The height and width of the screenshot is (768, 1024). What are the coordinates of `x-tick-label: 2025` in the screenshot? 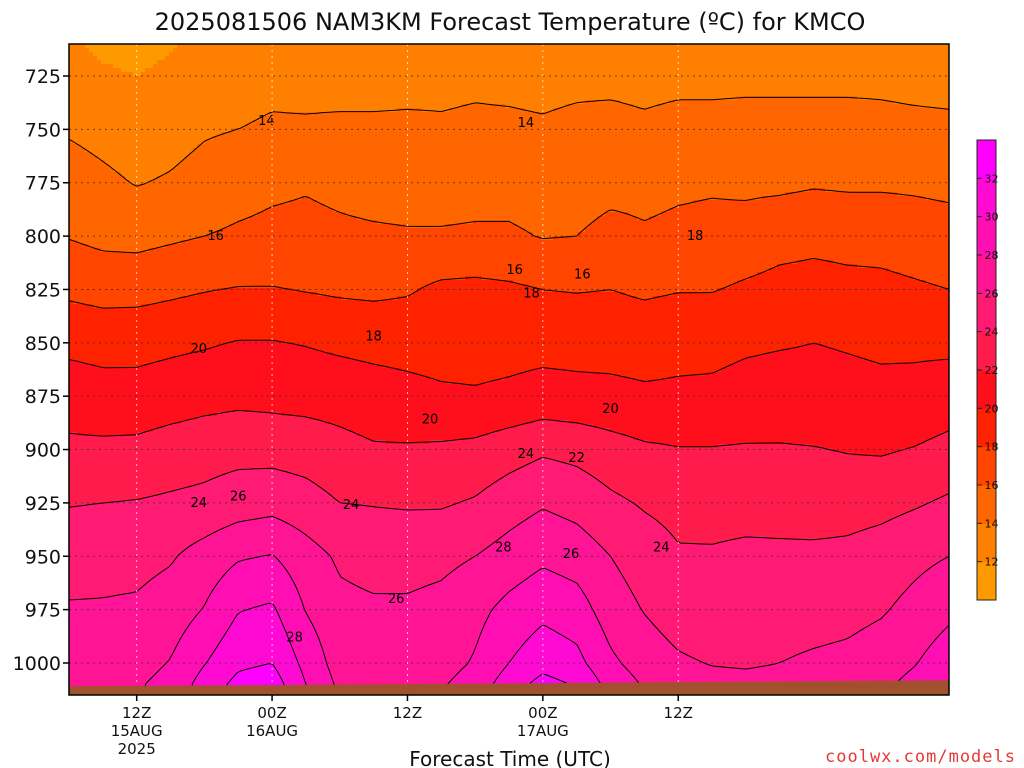 It's located at (137, 749).